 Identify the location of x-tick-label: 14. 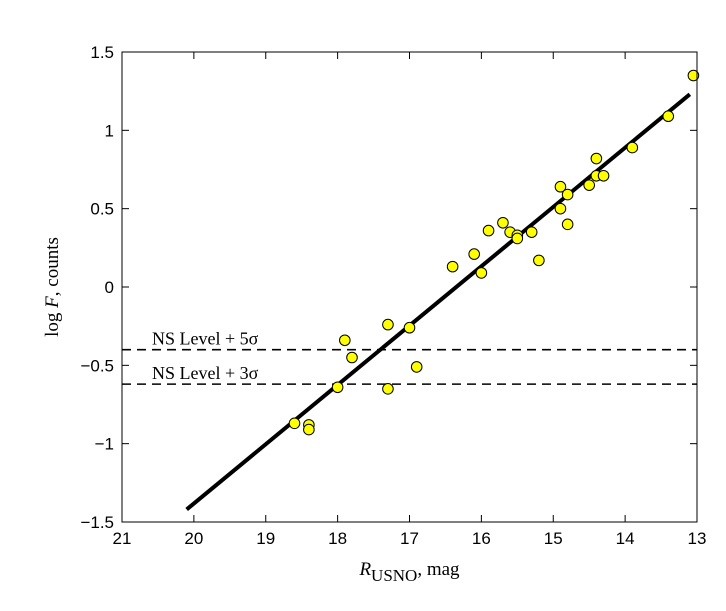
(625, 538).